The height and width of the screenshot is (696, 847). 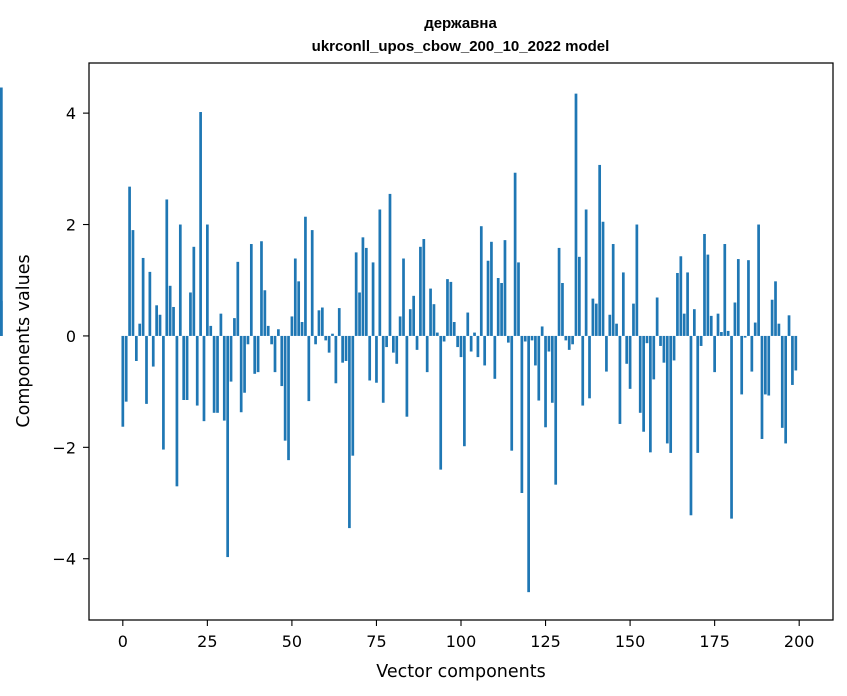 What do you see at coordinates (123, 641) in the screenshot?
I see `x-tick-label: 0` at bounding box center [123, 641].